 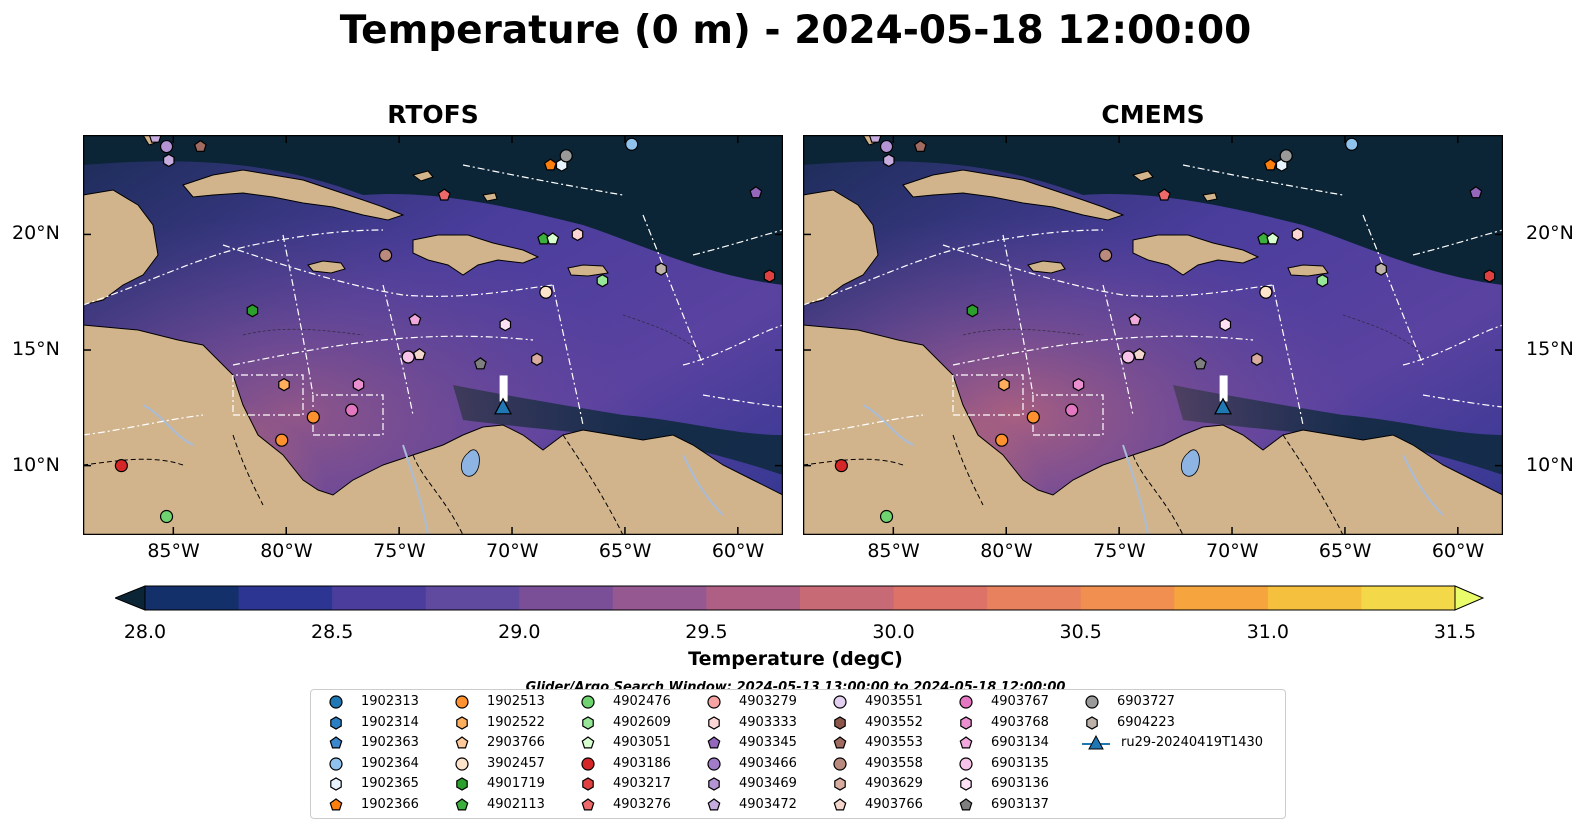 What do you see at coordinates (1550, 464) in the screenshot?
I see `lat-tick-label-right: 10°N` at bounding box center [1550, 464].